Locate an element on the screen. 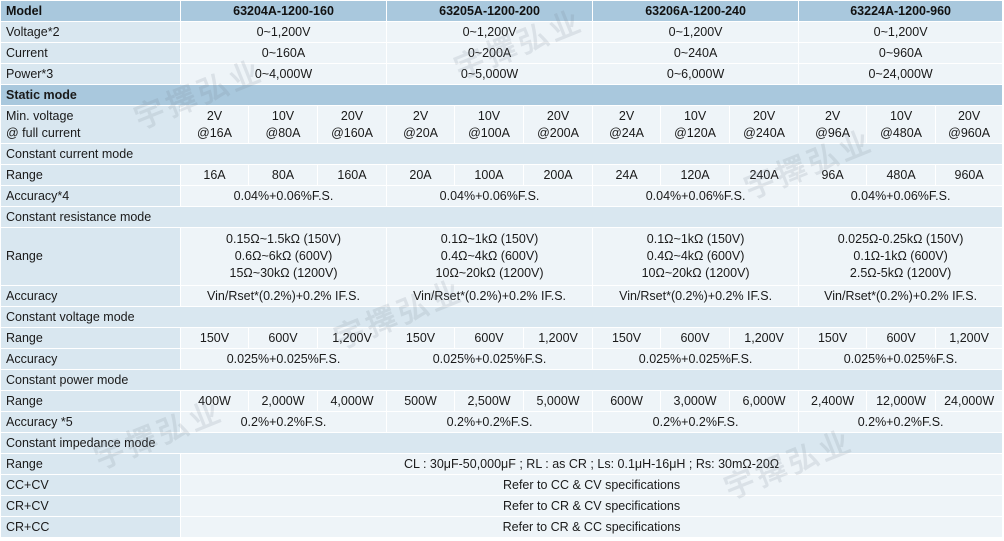 The height and width of the screenshot is (541, 1004). range-cell: 2,000W is located at coordinates (283, 401).